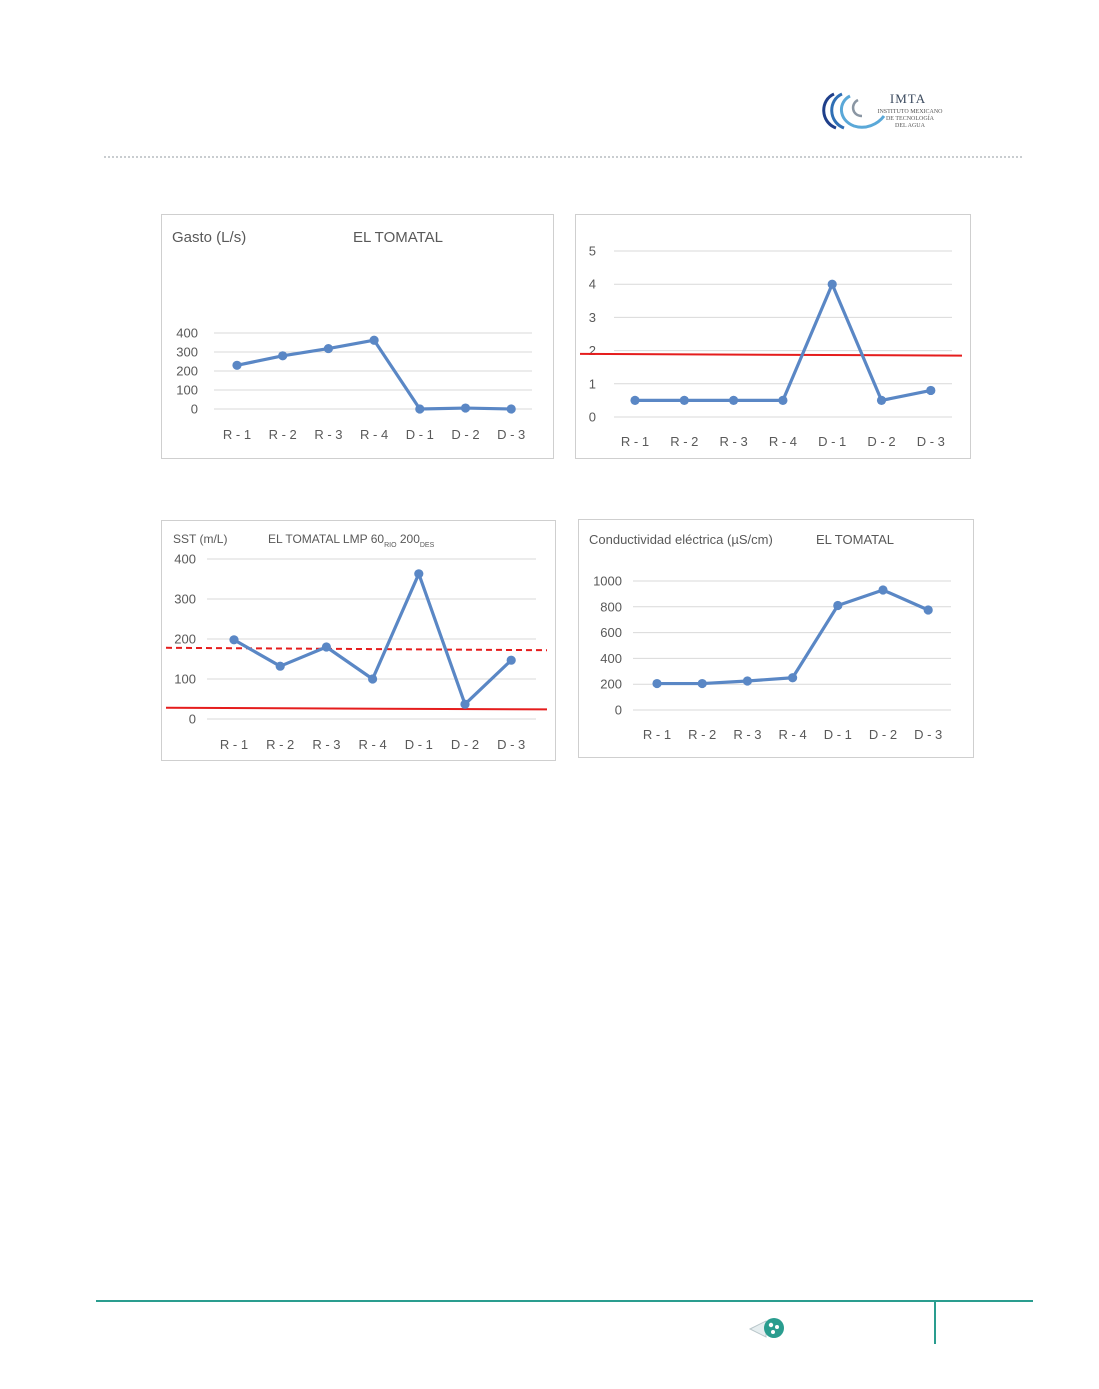 The height and width of the screenshot is (1389, 1099). I want to click on y-axis-label: SST (m/L), so click(200, 539).